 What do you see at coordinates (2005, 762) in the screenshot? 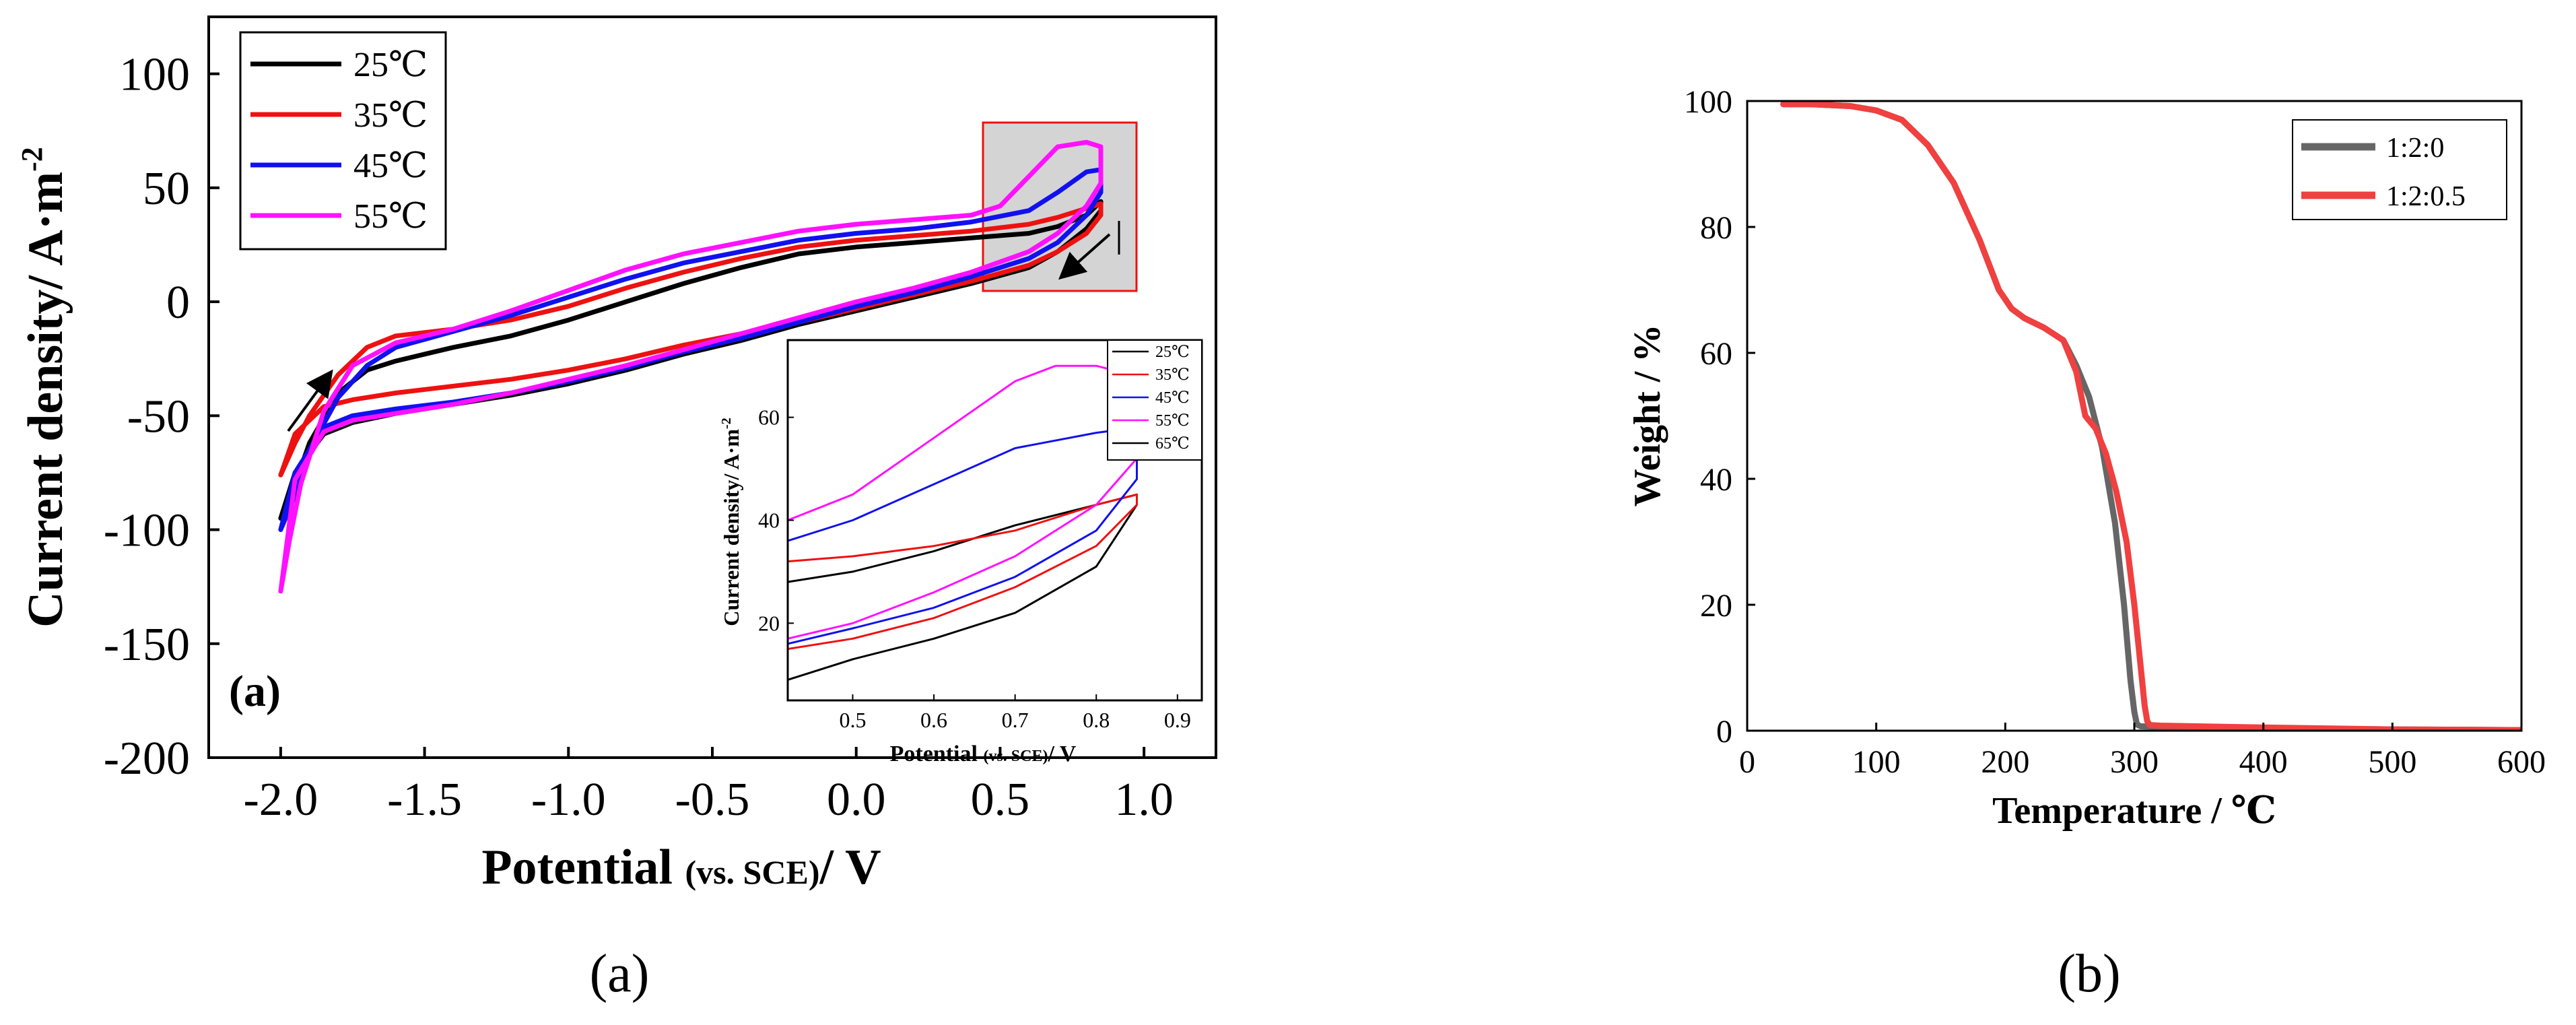
I see `b-x-tick-label: 200` at bounding box center [2005, 762].